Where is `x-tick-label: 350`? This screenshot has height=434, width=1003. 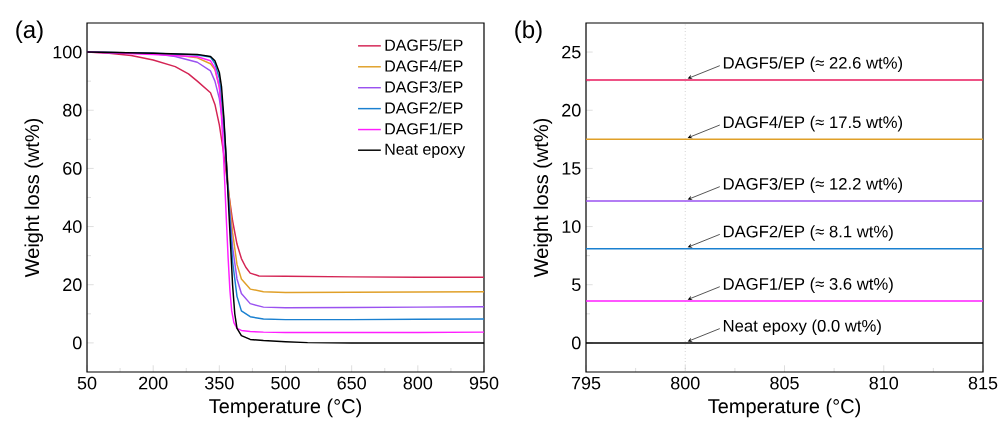
x-tick-label: 350 is located at coordinates (219, 383).